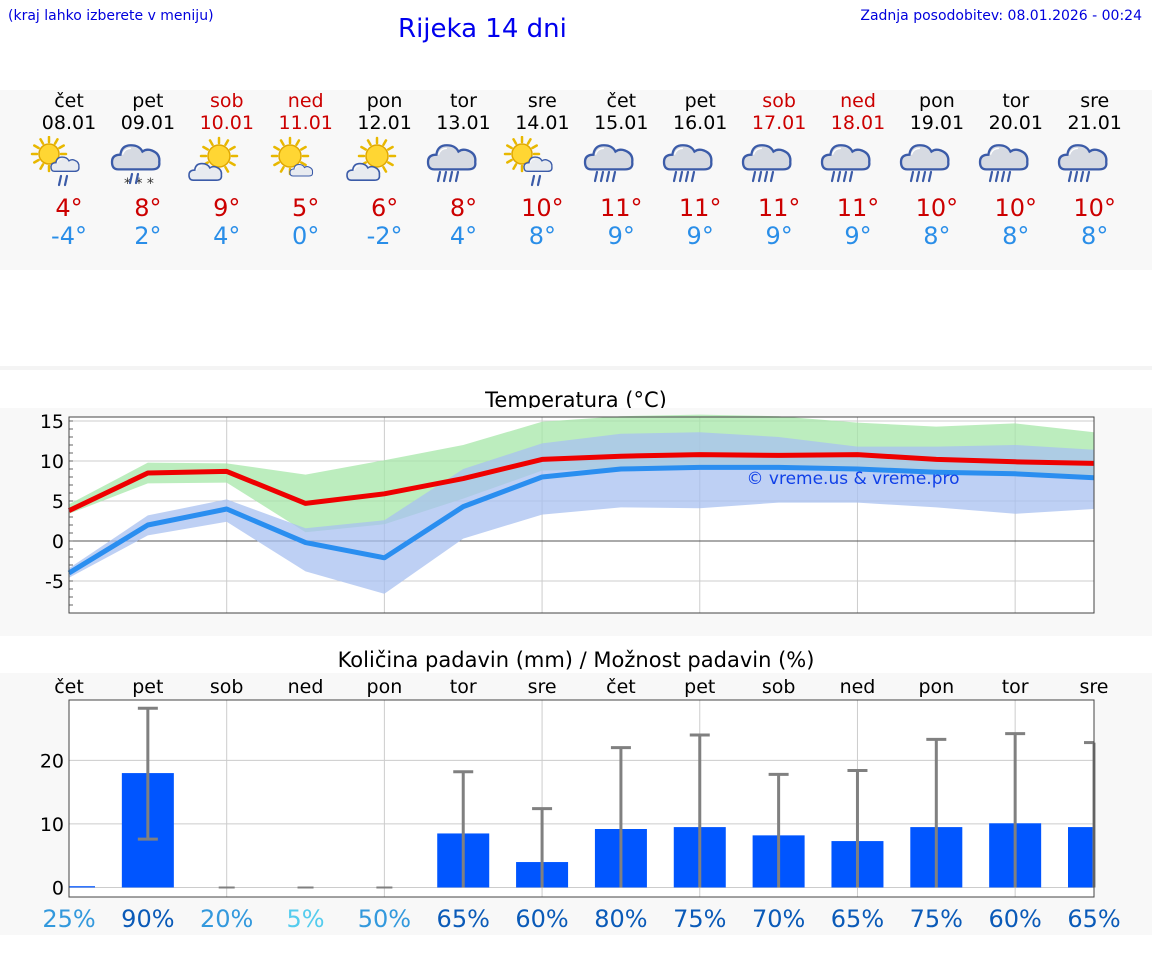 The height and width of the screenshot is (975, 1152). What do you see at coordinates (52, 761) in the screenshot?
I see `y-tick-label: 20` at bounding box center [52, 761].